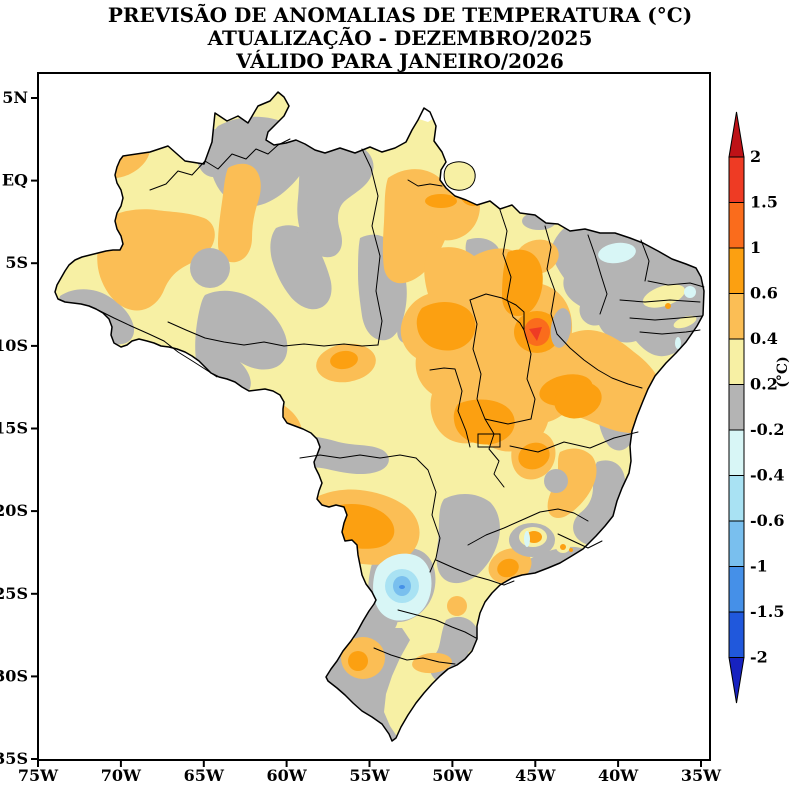  Describe the element at coordinates (14, 593) in the screenshot. I see `lat-label: 25S` at that location.